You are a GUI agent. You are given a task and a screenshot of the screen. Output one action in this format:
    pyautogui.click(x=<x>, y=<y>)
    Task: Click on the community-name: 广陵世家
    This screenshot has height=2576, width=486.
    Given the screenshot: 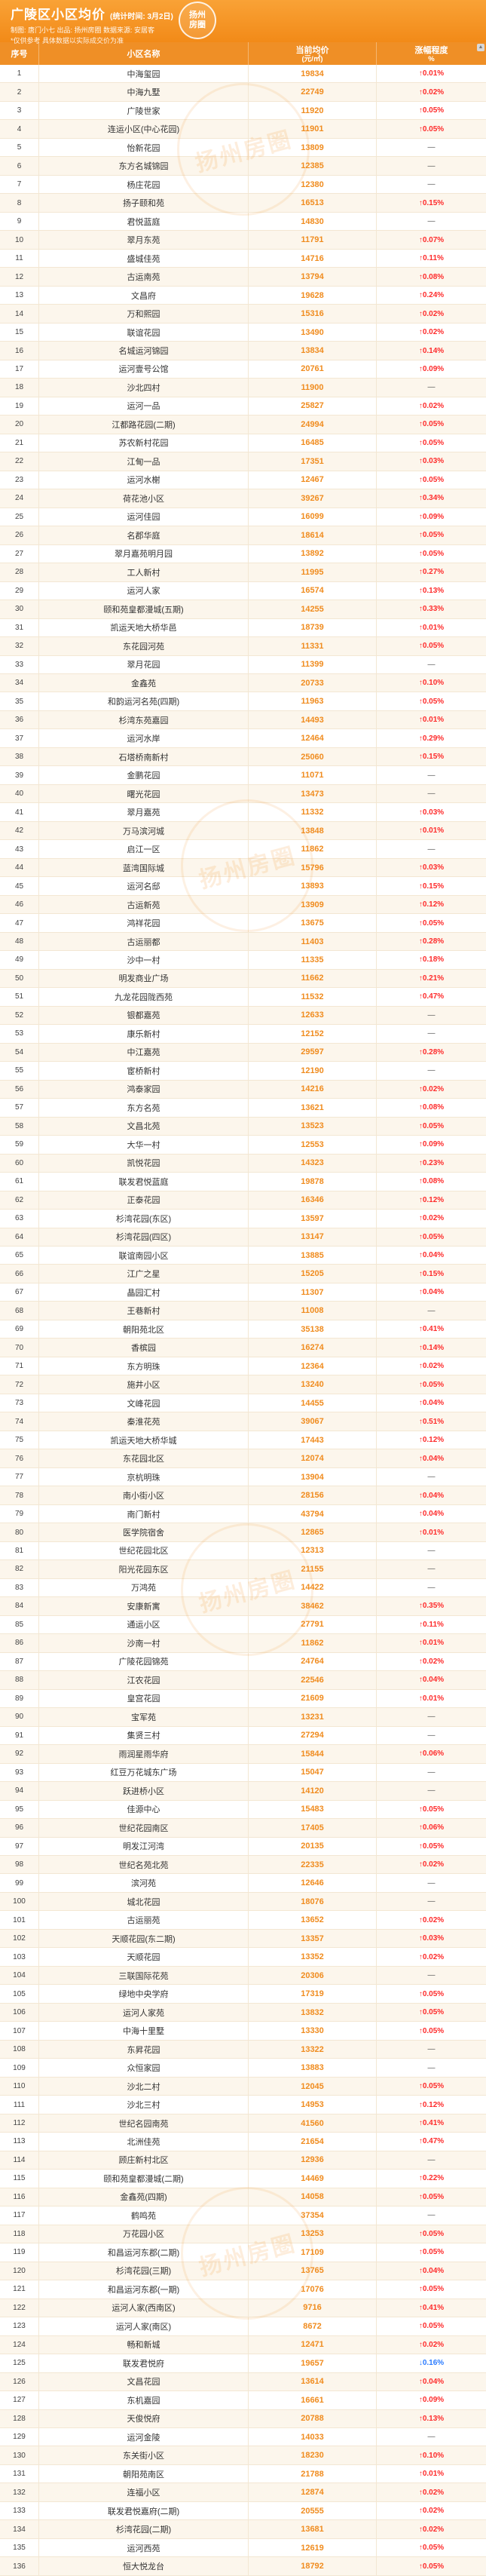 What is the action you would take?
    pyautogui.click(x=144, y=110)
    